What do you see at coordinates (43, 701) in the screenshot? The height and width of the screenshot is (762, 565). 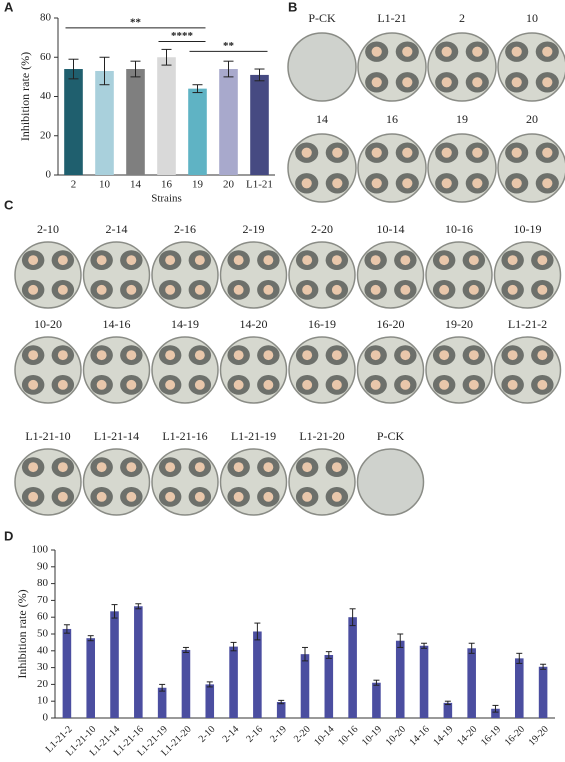 I see `y-tick-label: 10` at bounding box center [43, 701].